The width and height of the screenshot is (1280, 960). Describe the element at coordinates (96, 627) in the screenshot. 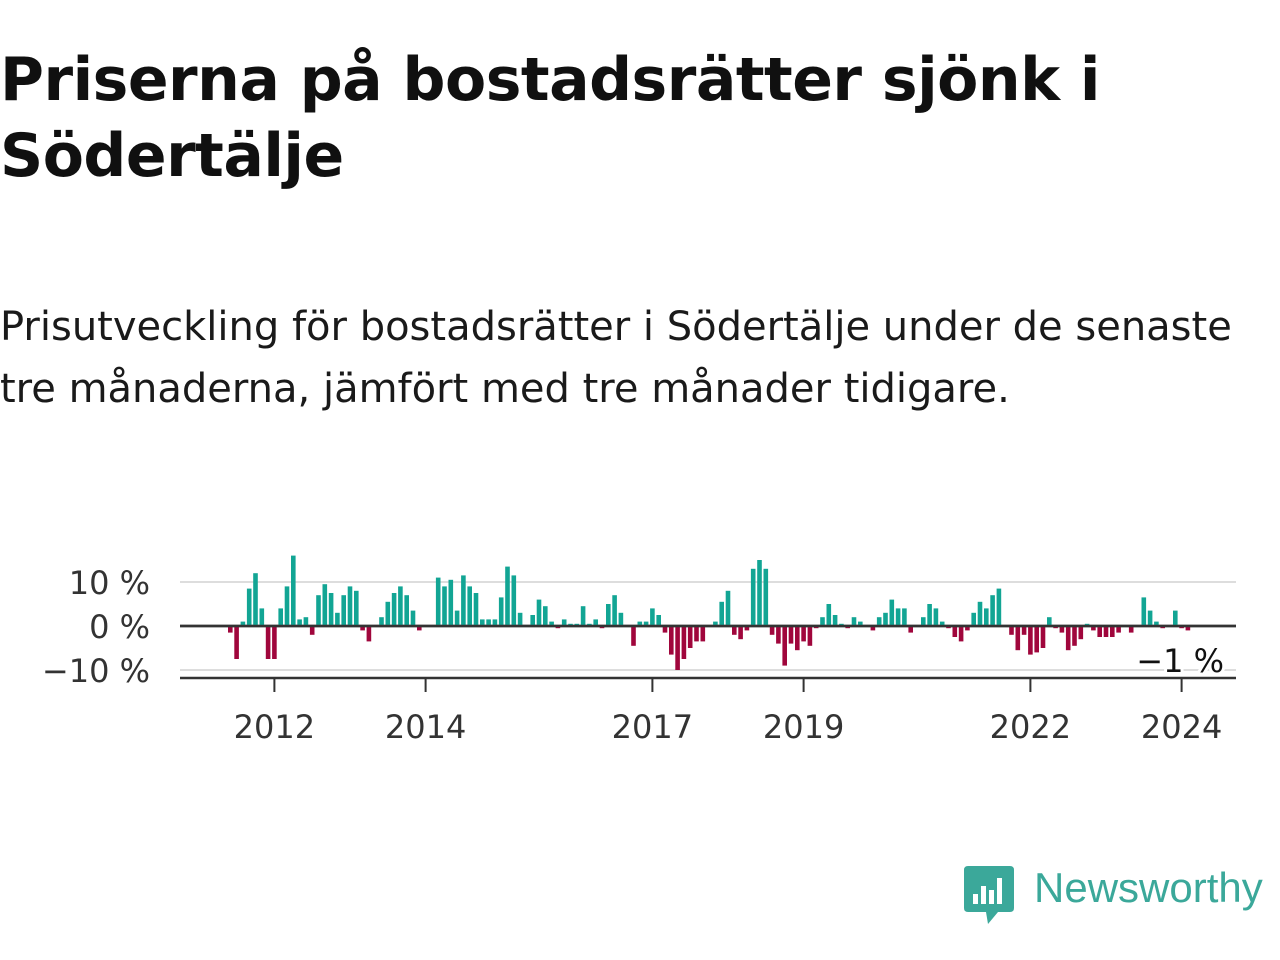

I see `y-axis-labels: 10 % 0 % −10 %` at that location.